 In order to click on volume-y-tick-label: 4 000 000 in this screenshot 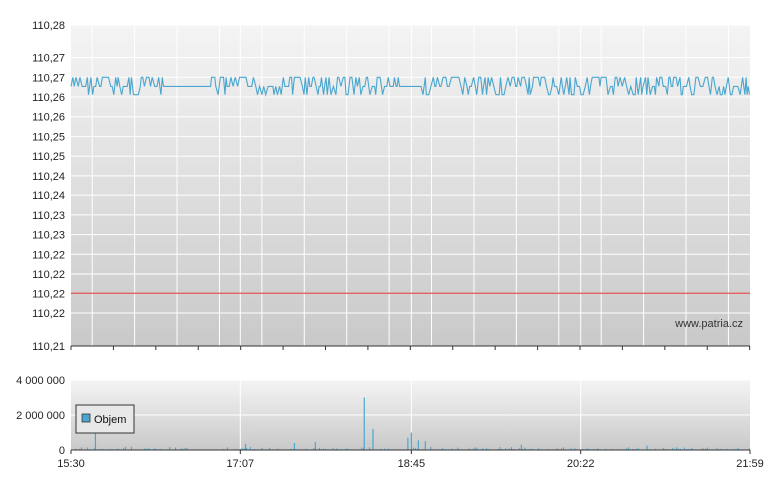, I will do `click(40, 381)`.